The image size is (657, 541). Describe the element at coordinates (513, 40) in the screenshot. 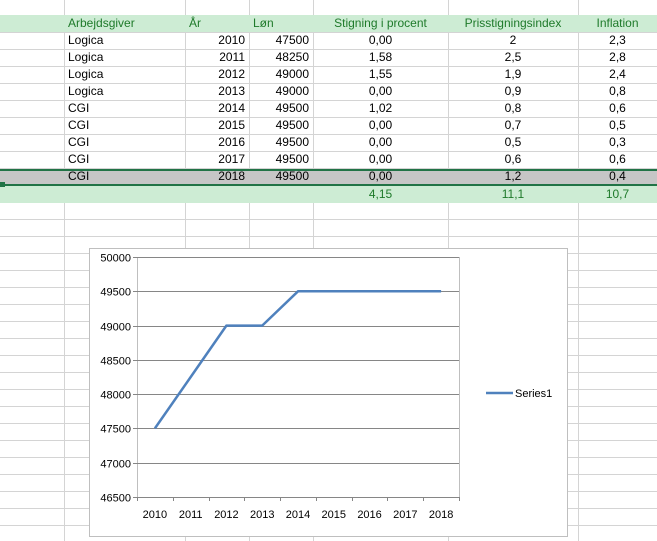

I see `cell-price-index: 2` at that location.